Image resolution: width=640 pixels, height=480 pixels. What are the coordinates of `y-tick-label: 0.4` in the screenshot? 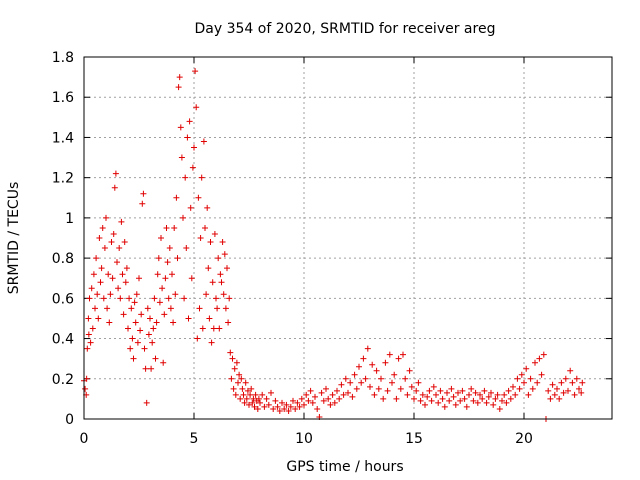 It's located at (63, 340).